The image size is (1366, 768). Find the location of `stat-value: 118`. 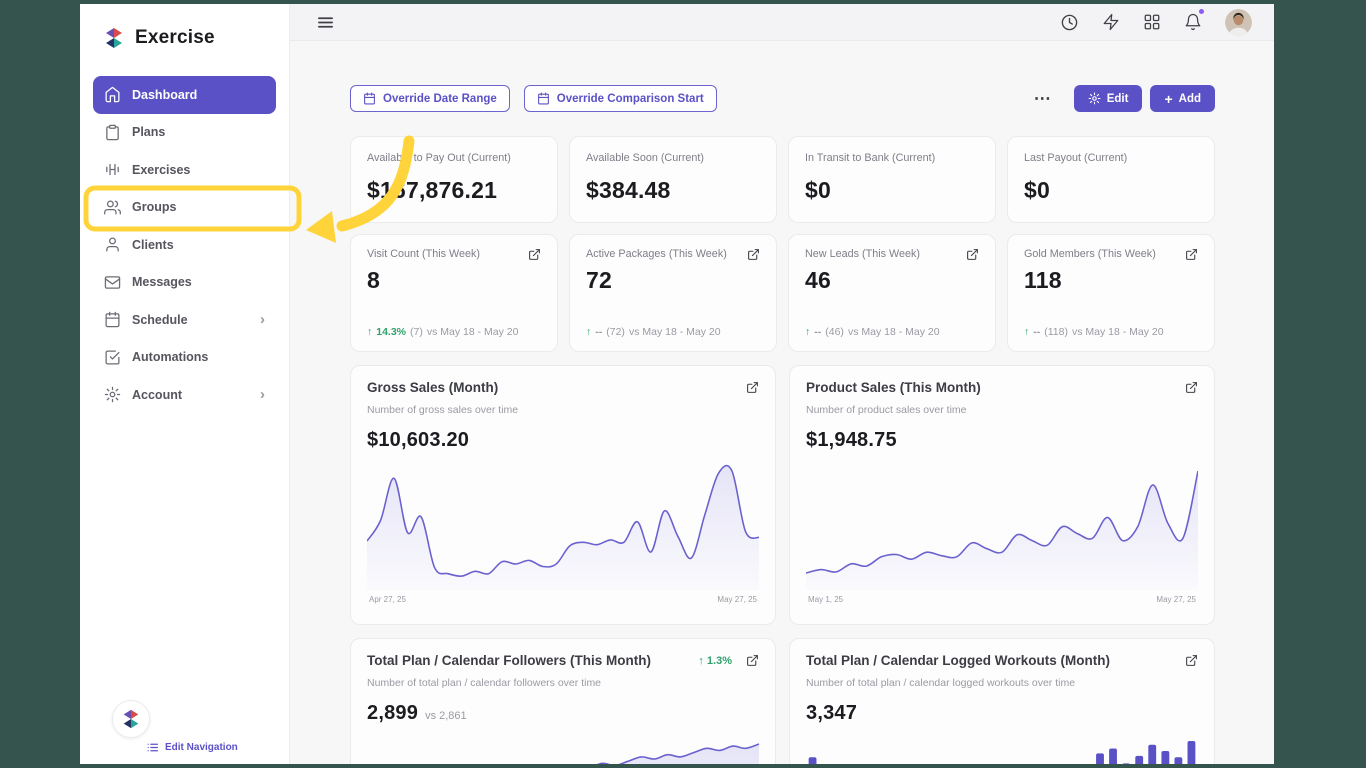

stat-value: 118 is located at coordinates (1043, 280).